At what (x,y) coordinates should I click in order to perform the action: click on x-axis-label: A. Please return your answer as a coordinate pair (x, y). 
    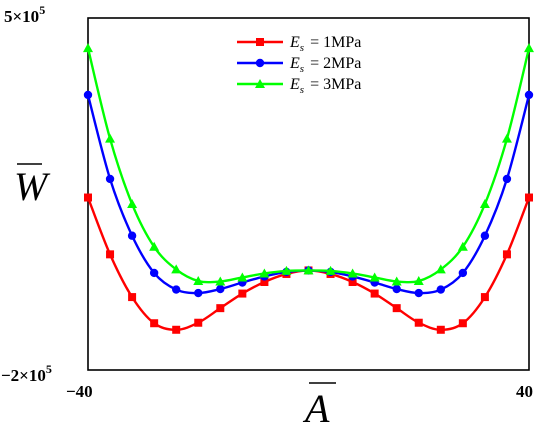
    Looking at the image, I should click on (316, 408).